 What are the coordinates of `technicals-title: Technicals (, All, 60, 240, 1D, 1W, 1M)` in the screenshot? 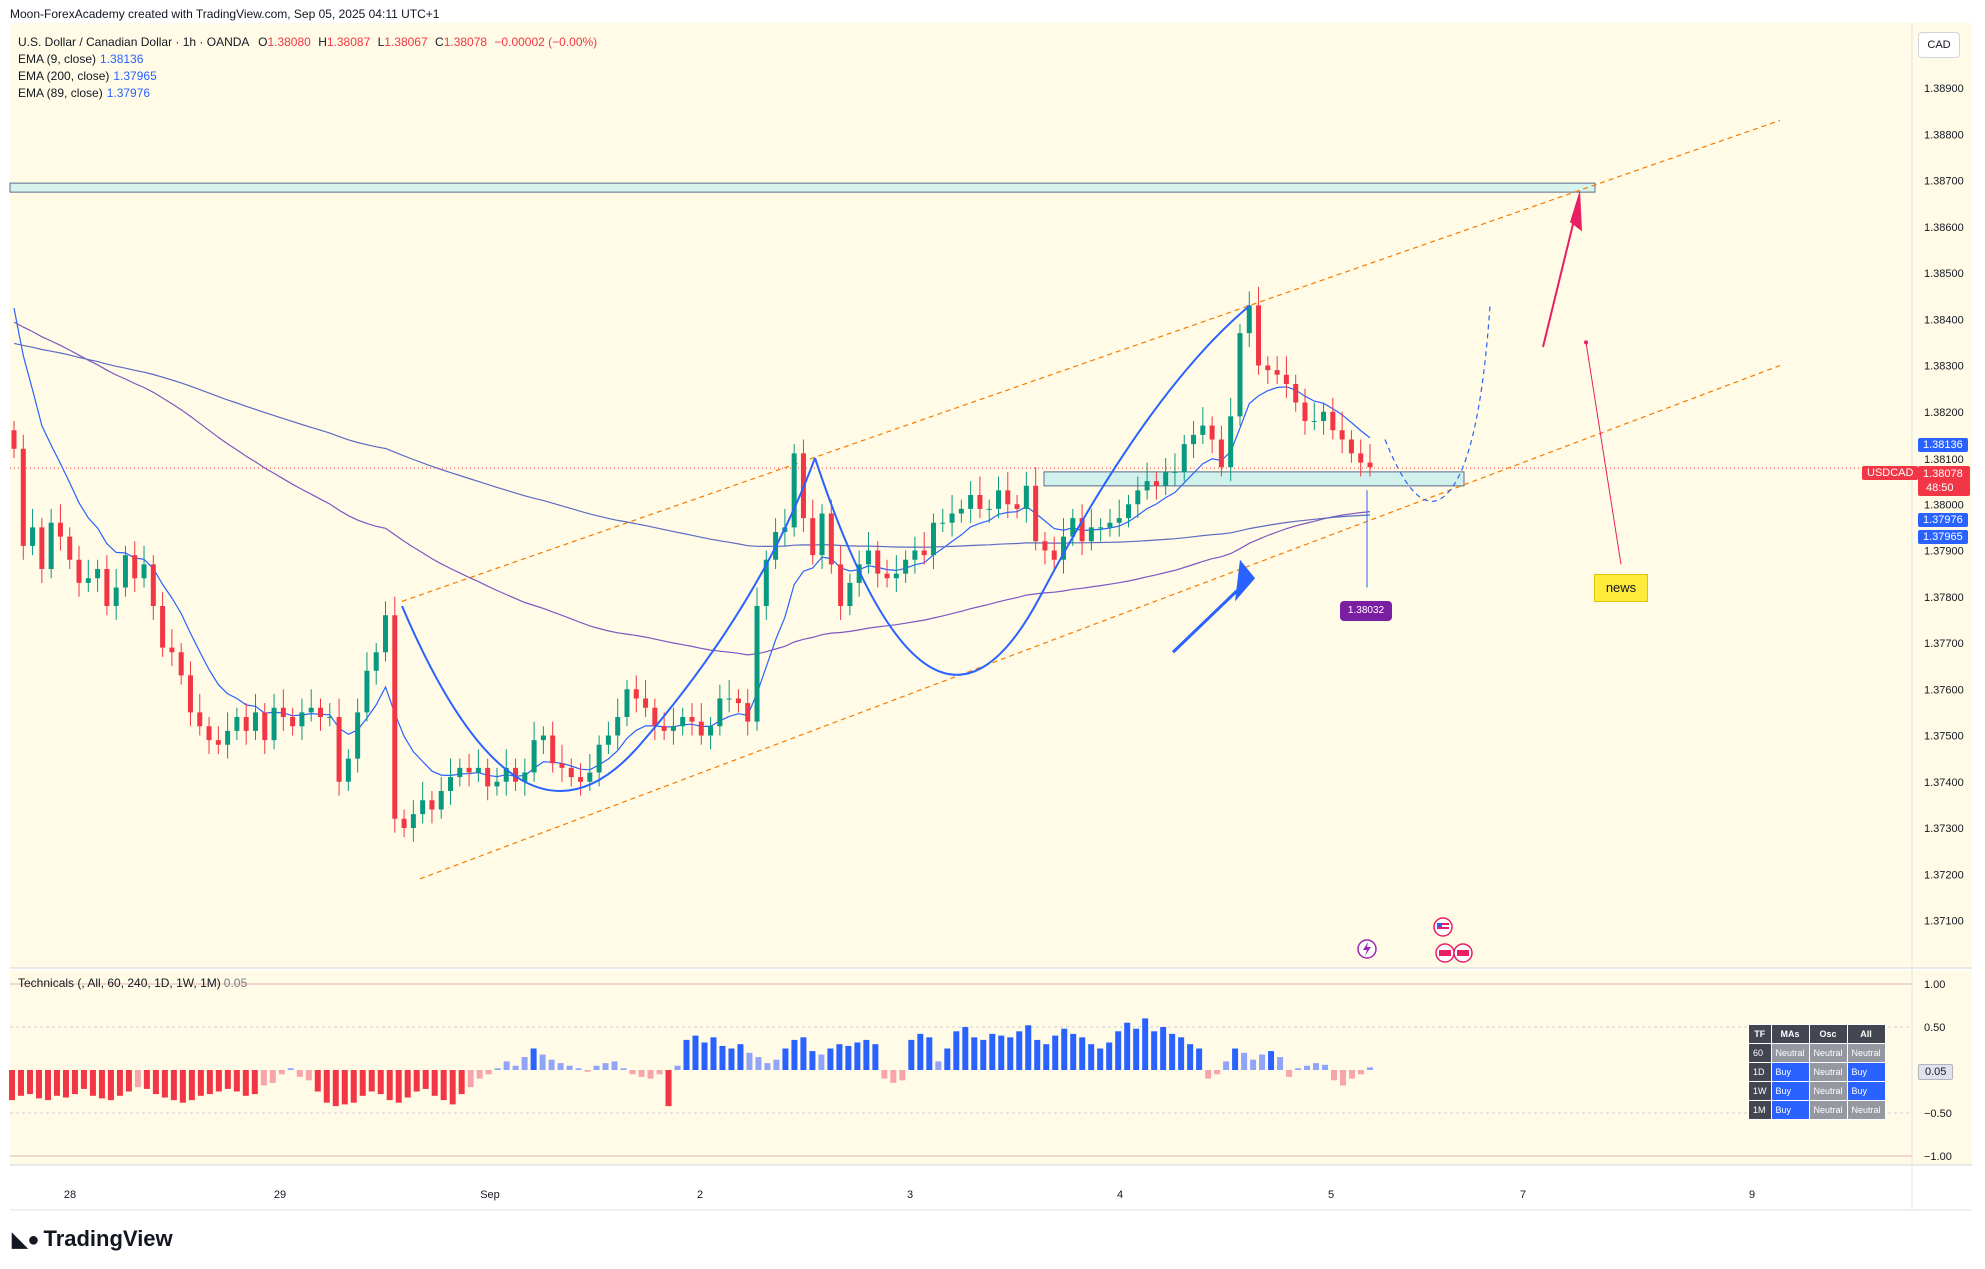 It's located at (119, 983).